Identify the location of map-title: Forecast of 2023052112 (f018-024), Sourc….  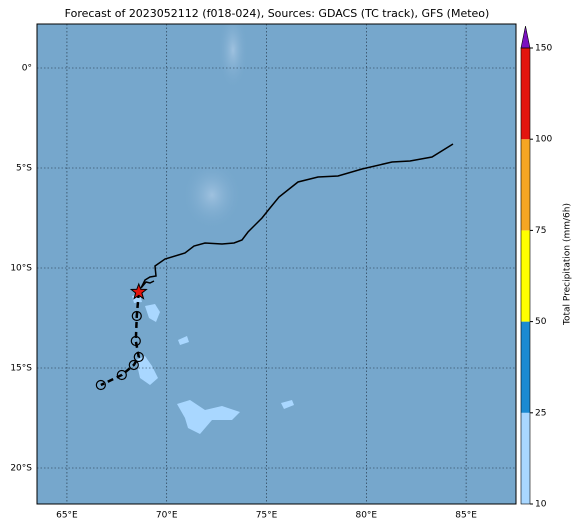
(277, 13).